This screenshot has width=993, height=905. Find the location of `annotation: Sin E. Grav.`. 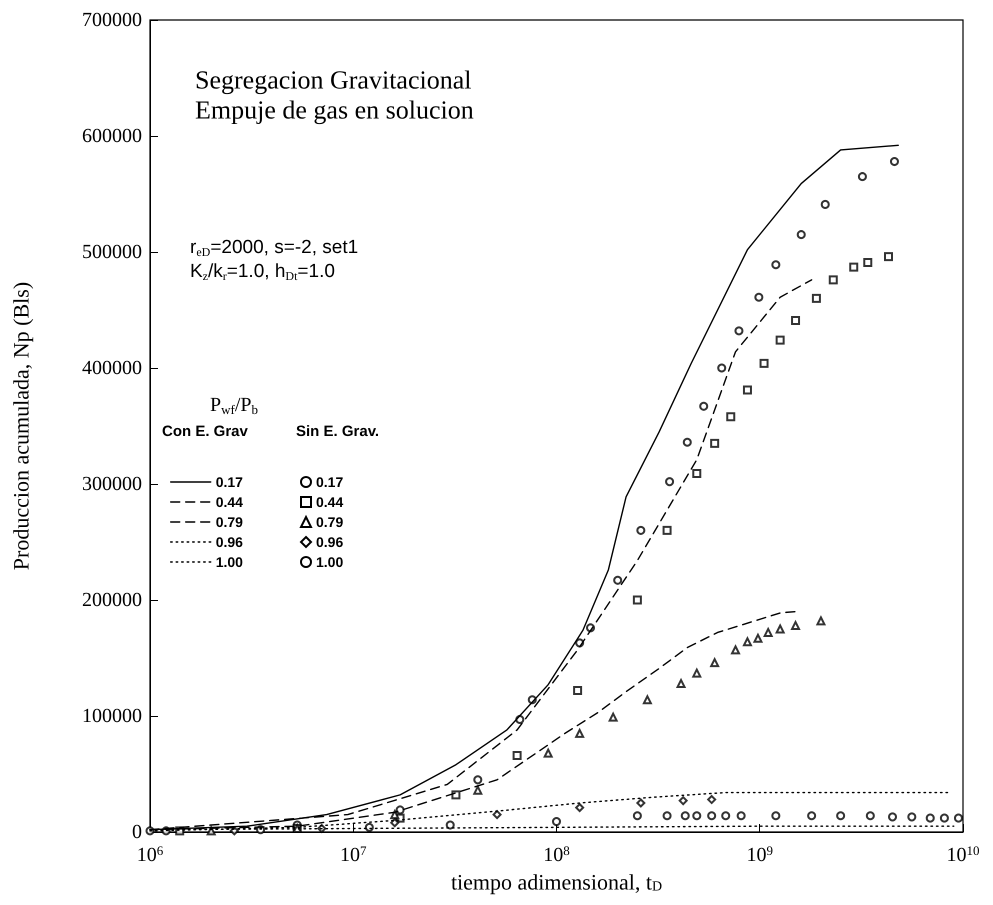

annotation: Sin E. Grav. is located at coordinates (338, 431).